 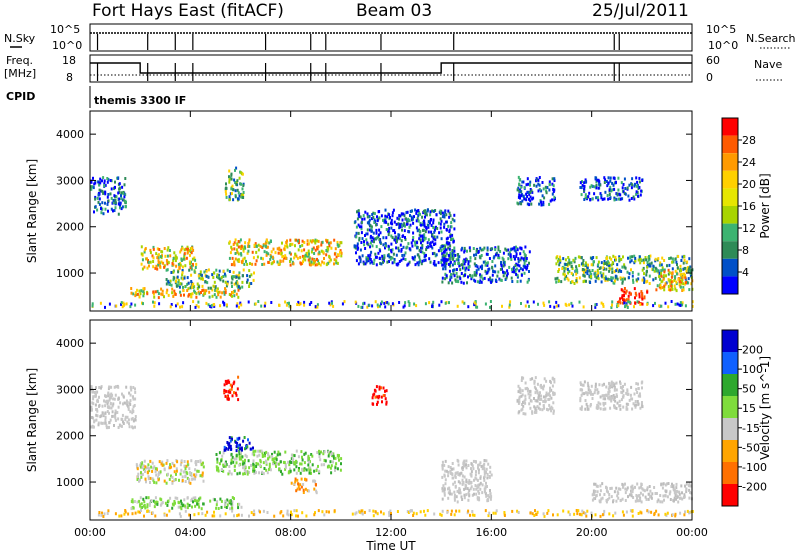 What do you see at coordinates (771, 38) in the screenshot?
I see `nsearch-label: N.Search` at bounding box center [771, 38].